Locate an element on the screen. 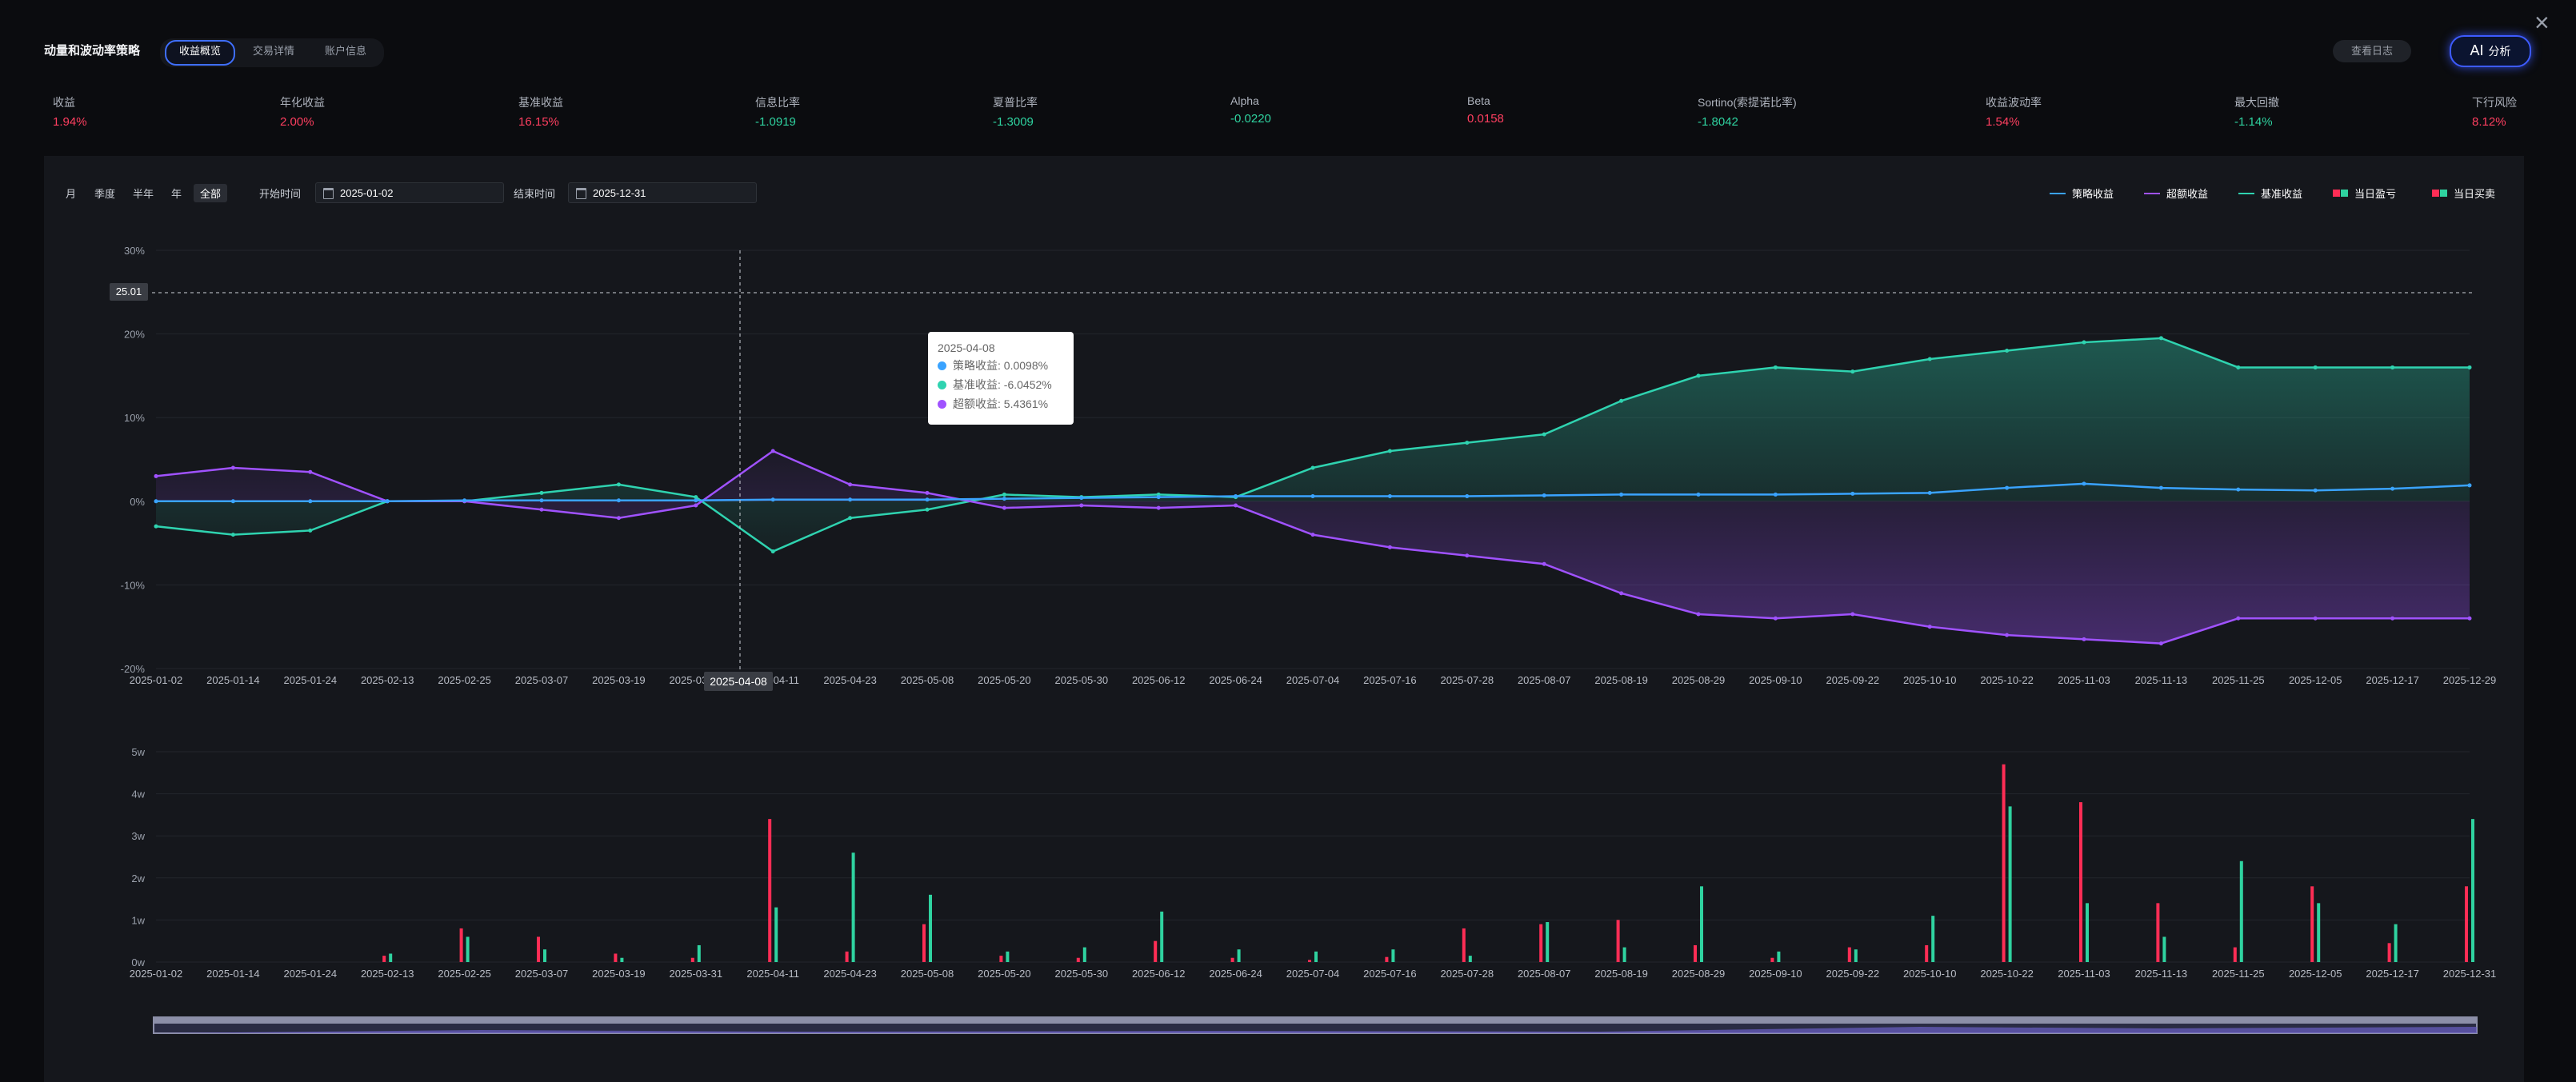 The width and height of the screenshot is (2576, 1082). y-tick-label: 3w is located at coordinates (138, 836).